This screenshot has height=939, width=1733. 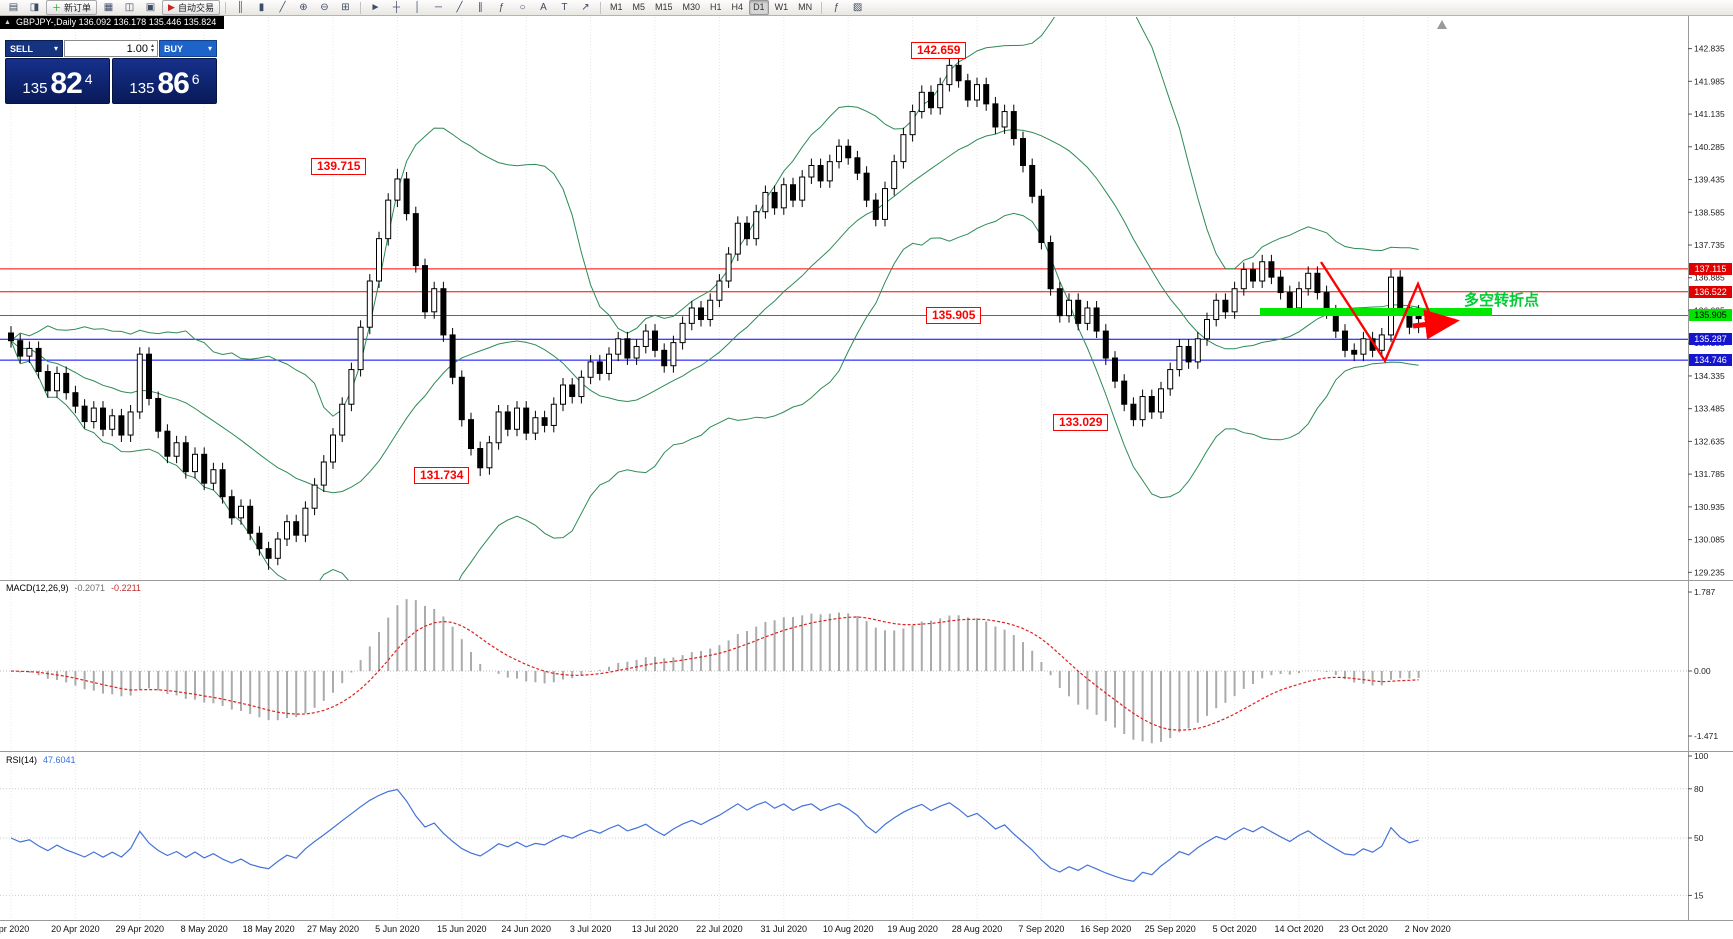 I want to click on sell-price-pips: 82, so click(x=66, y=83).